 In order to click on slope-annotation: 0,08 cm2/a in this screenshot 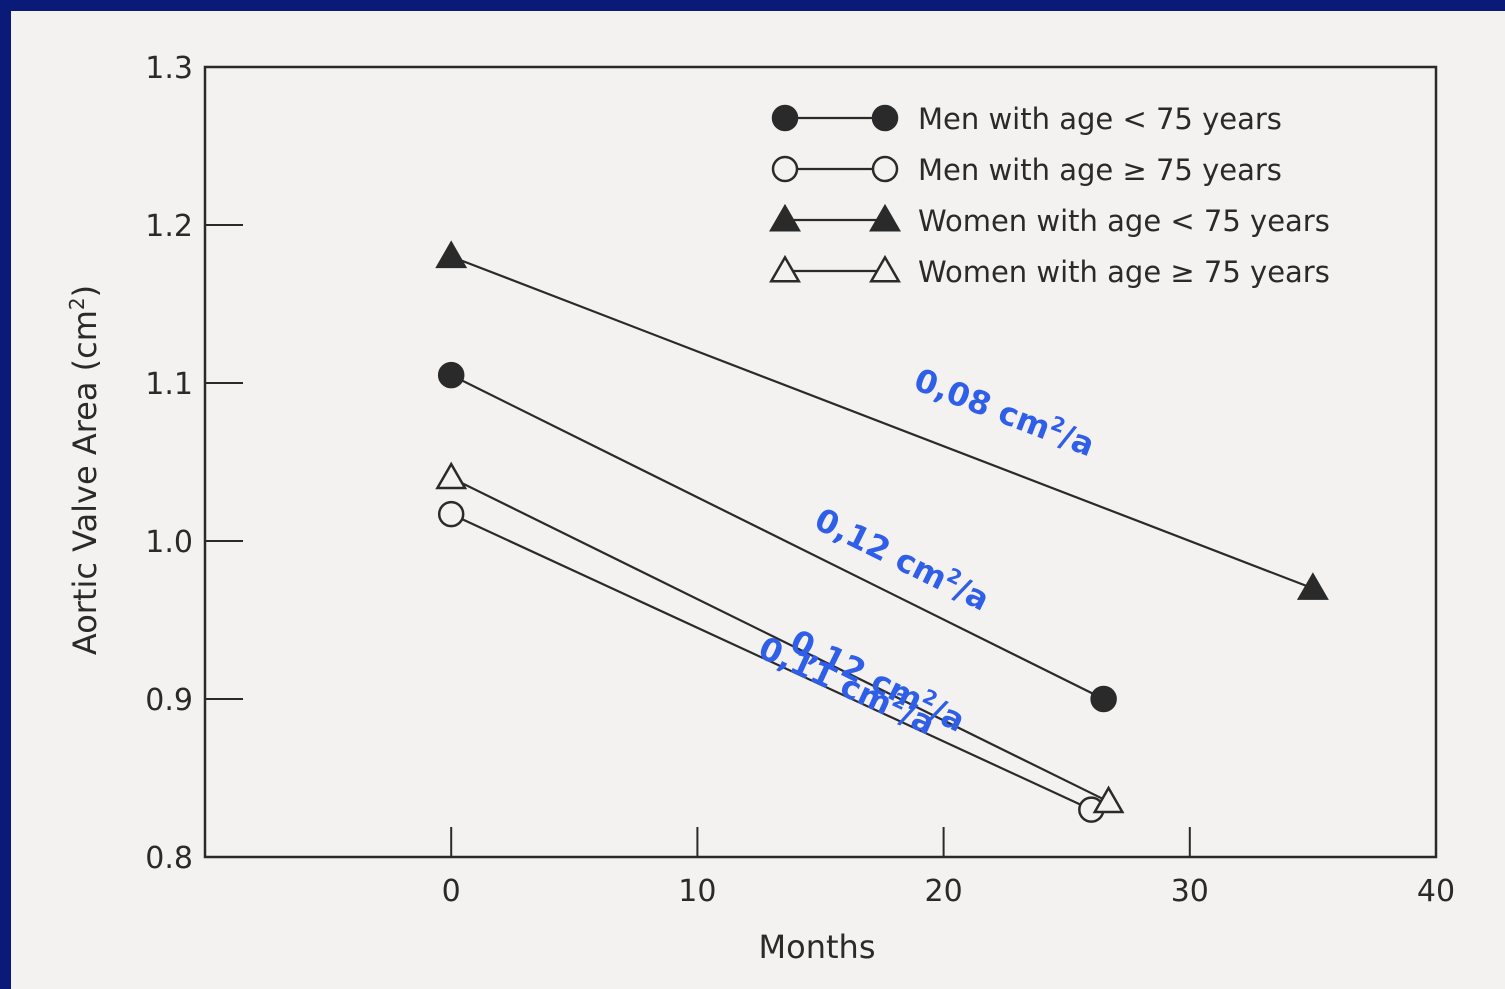, I will do `click(1004, 412)`.